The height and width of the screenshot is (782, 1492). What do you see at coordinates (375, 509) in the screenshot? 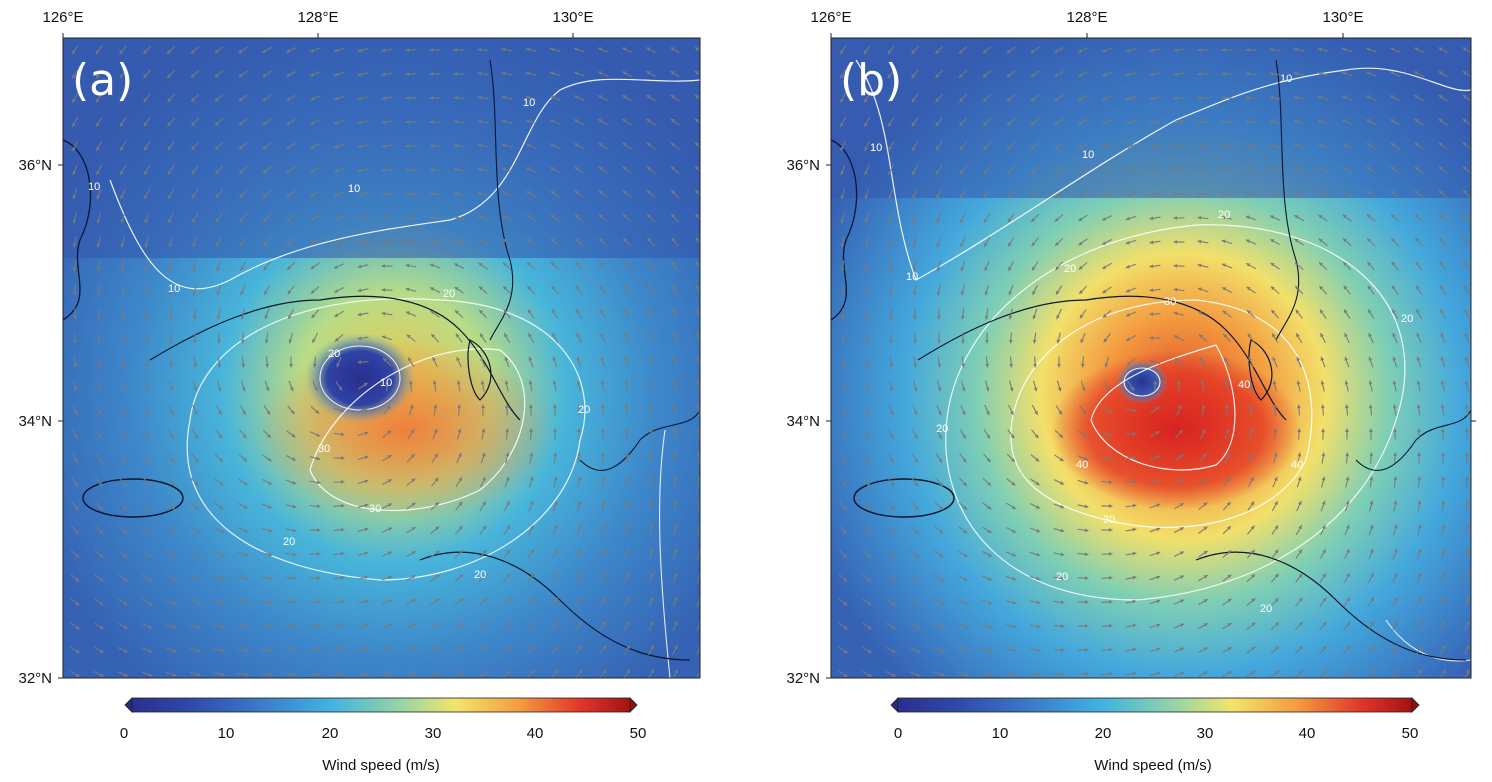
I see `contour-label: 30` at bounding box center [375, 509].